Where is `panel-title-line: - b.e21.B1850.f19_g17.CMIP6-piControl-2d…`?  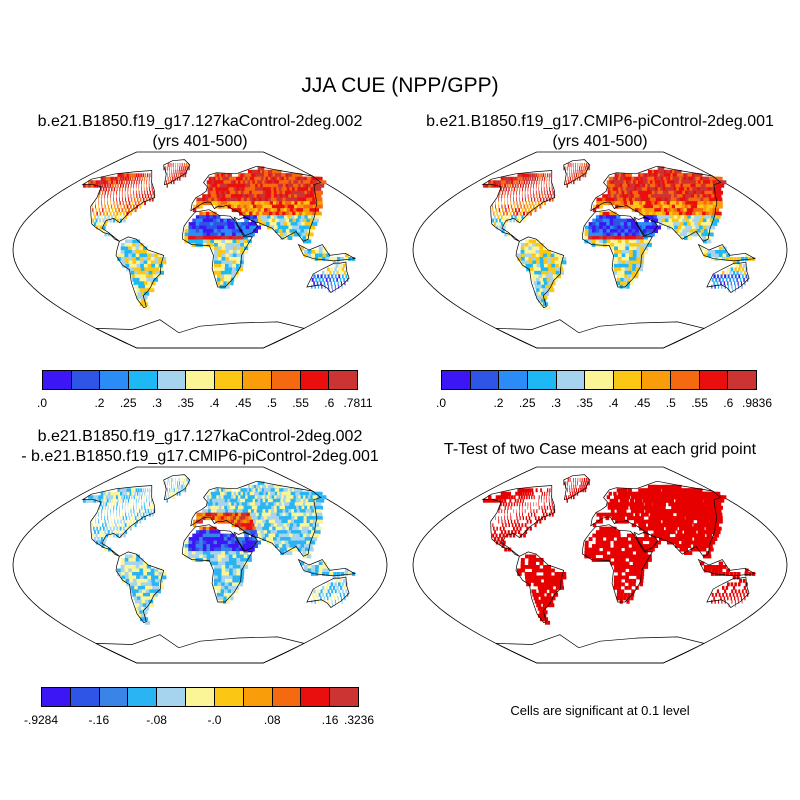 panel-title-line: - b.e21.B1850.f19_g17.CMIP6-piControl-2d… is located at coordinates (200, 456).